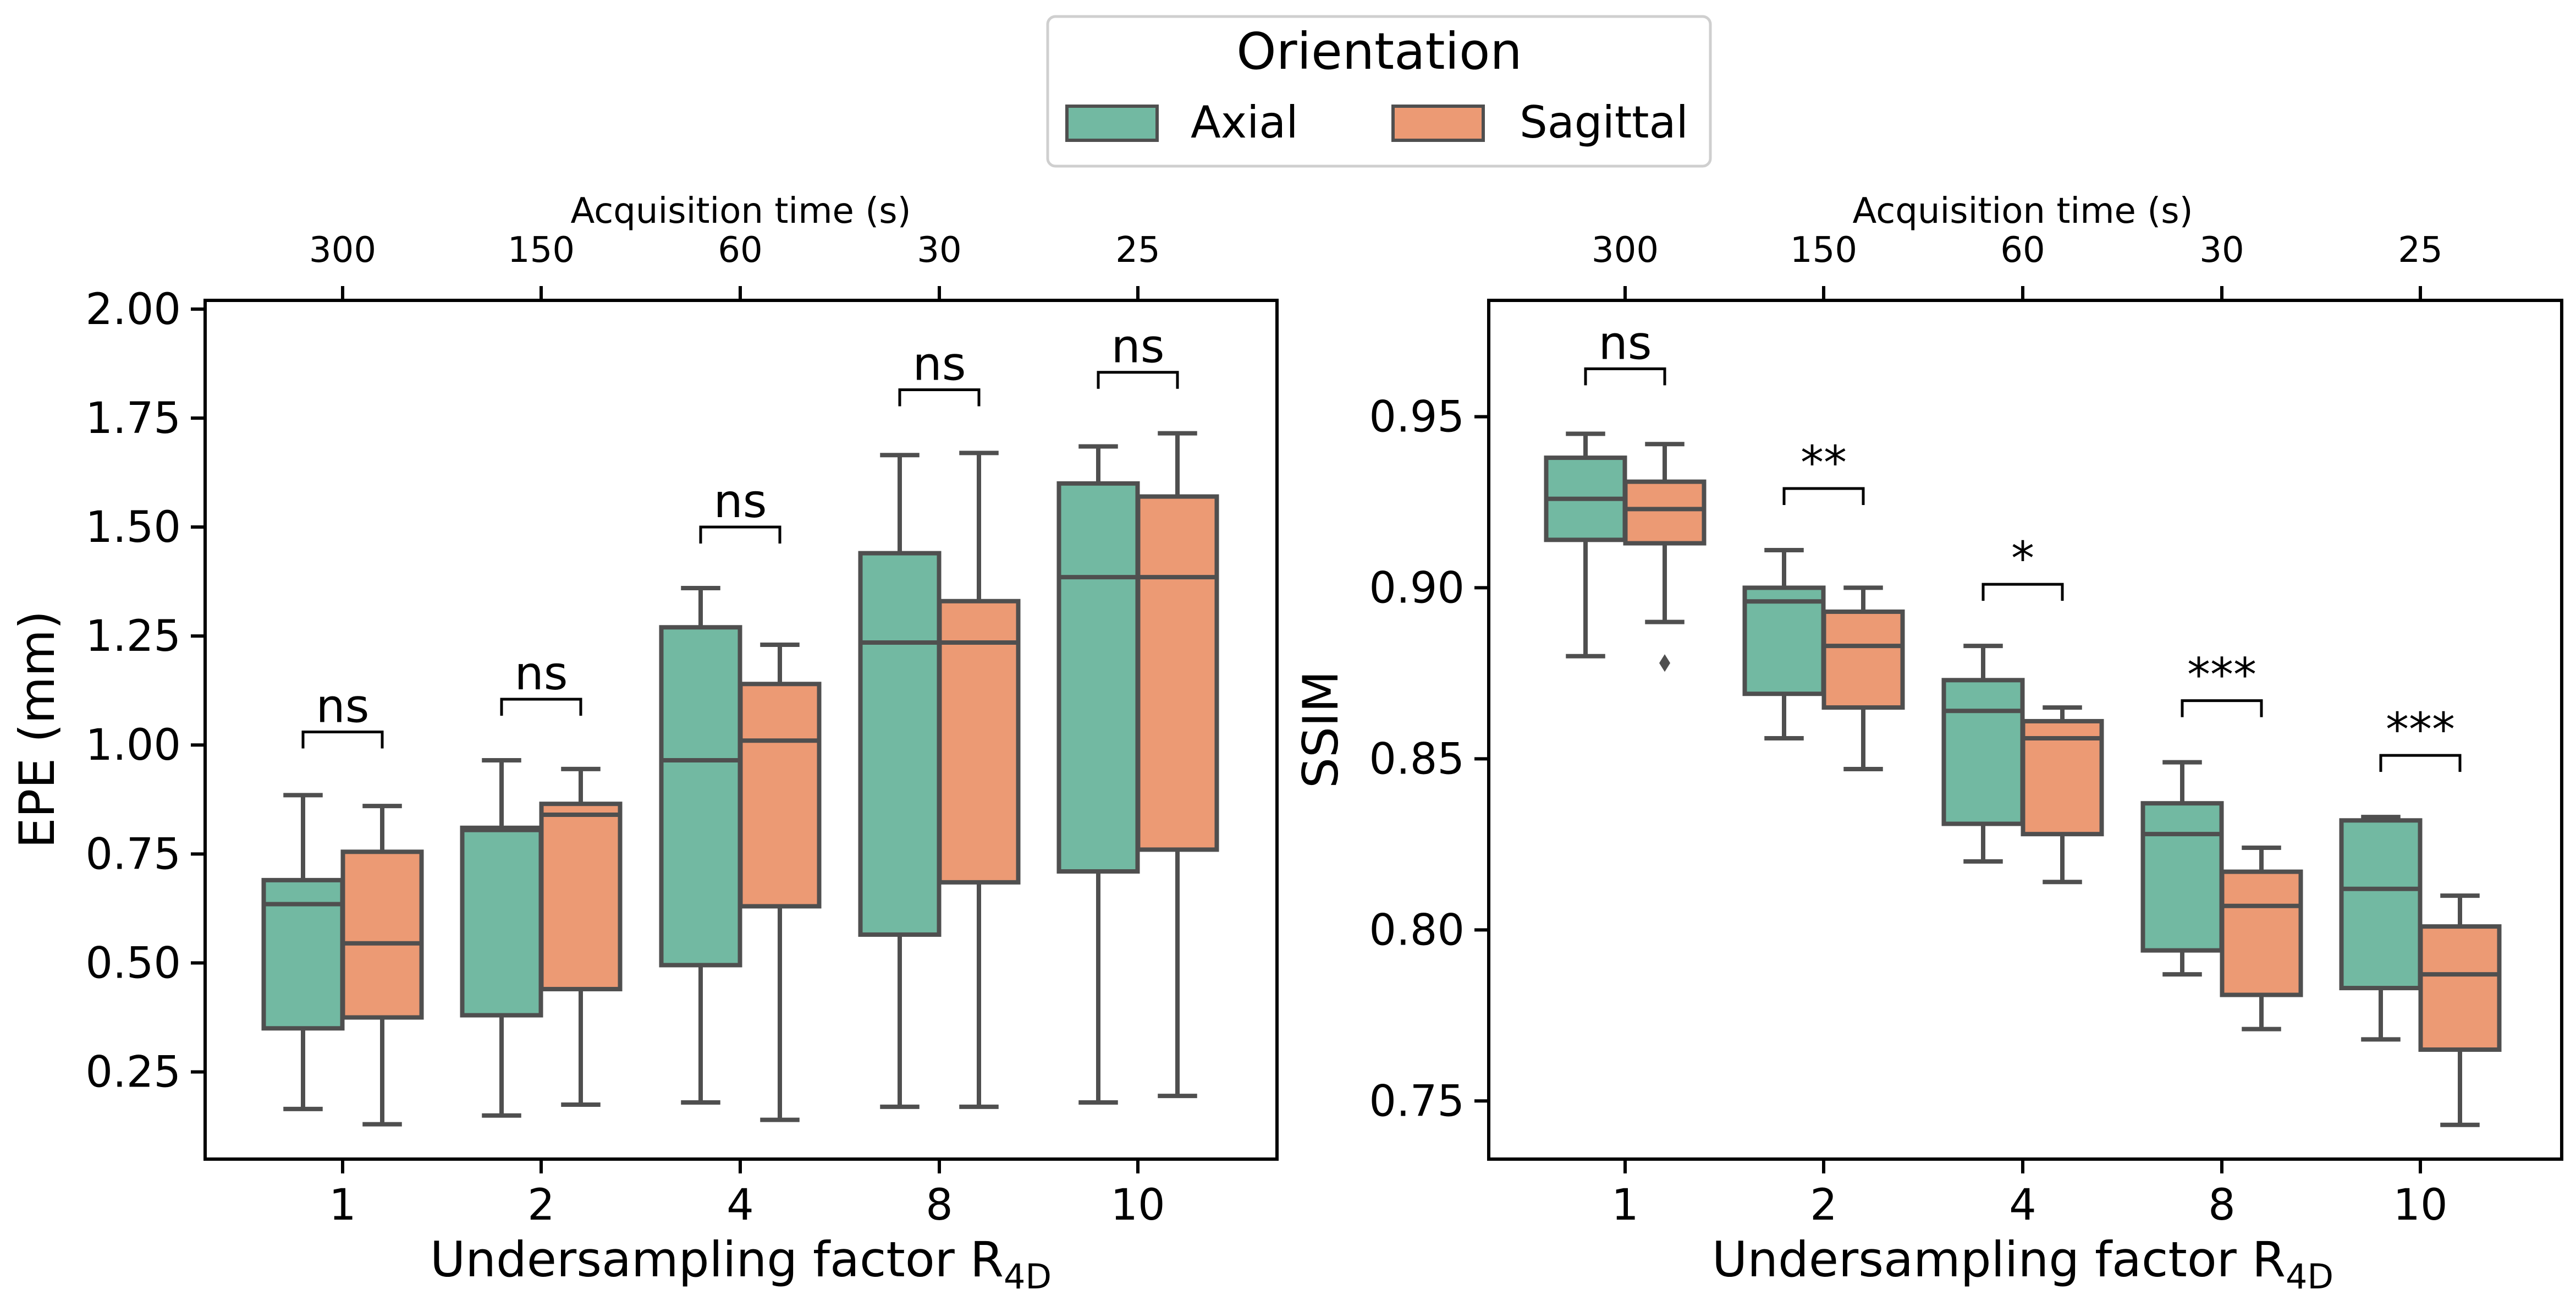  I want to click on epe-x-axis-label: Undersampling factor R4D, so click(741, 1264).